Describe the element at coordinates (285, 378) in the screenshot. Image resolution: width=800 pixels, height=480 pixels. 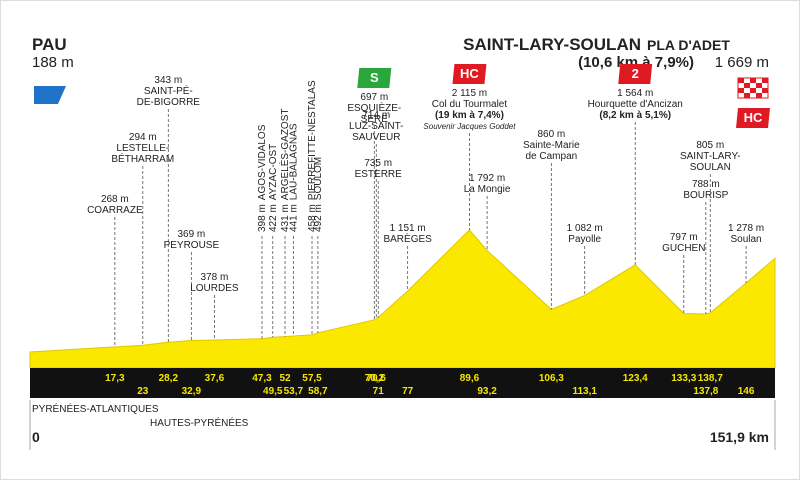
I see `km-label: 52` at that location.